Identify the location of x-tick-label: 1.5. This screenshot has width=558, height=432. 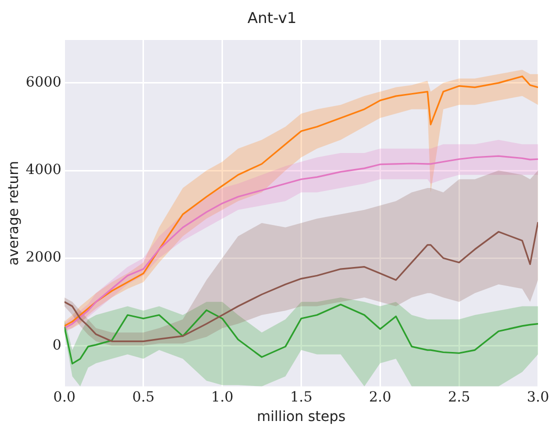
(301, 397).